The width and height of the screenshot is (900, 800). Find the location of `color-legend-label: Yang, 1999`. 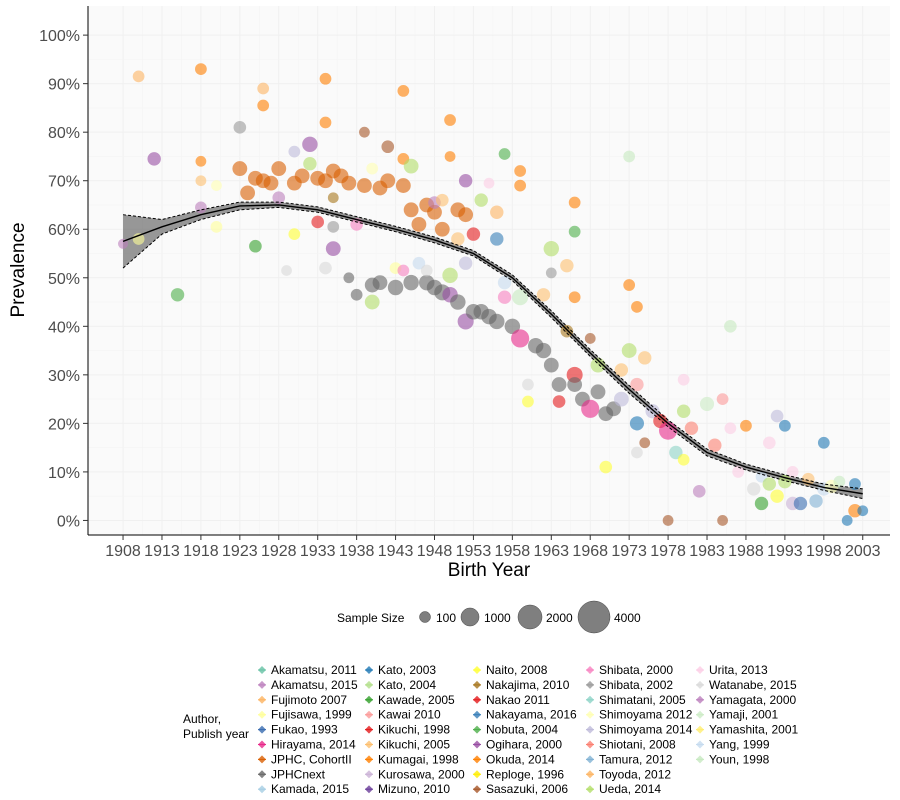

color-legend-label: Yang, 1999 is located at coordinates (739, 745).